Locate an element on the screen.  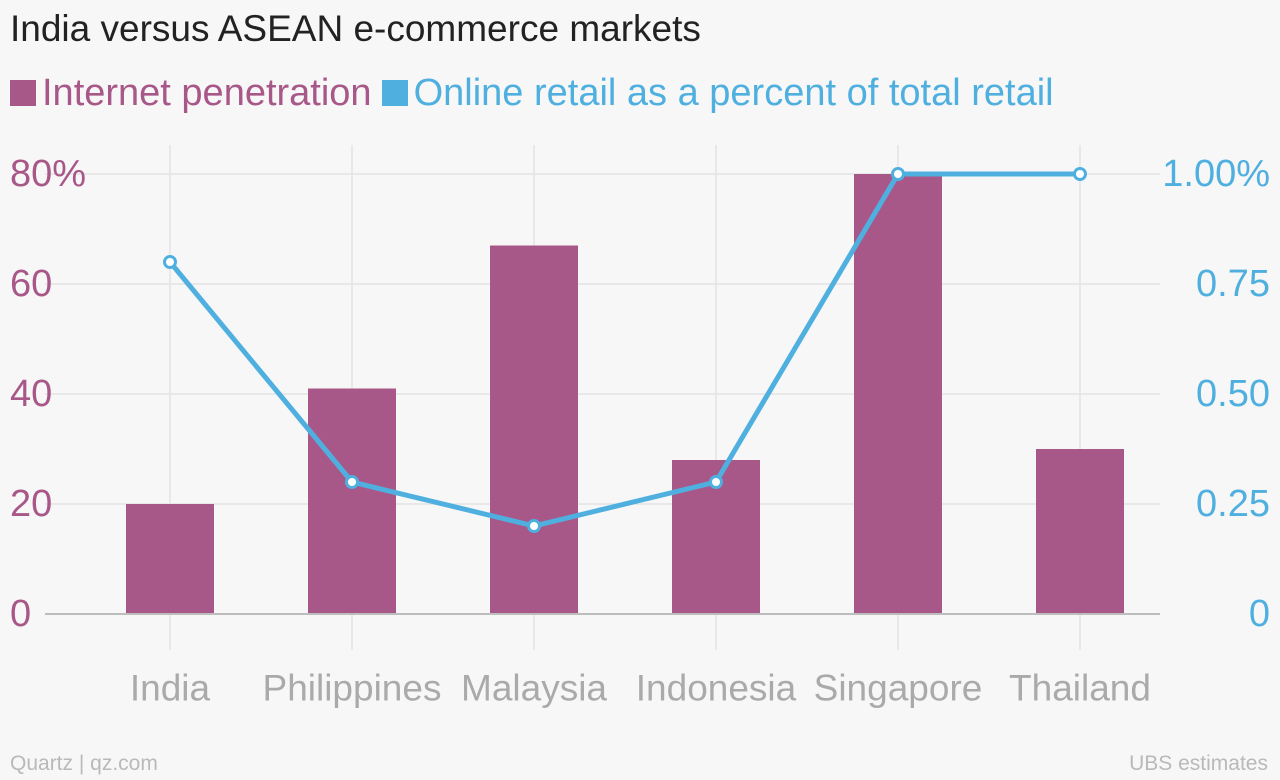
footer-source: Quartz | qz.com is located at coordinates (84, 763).